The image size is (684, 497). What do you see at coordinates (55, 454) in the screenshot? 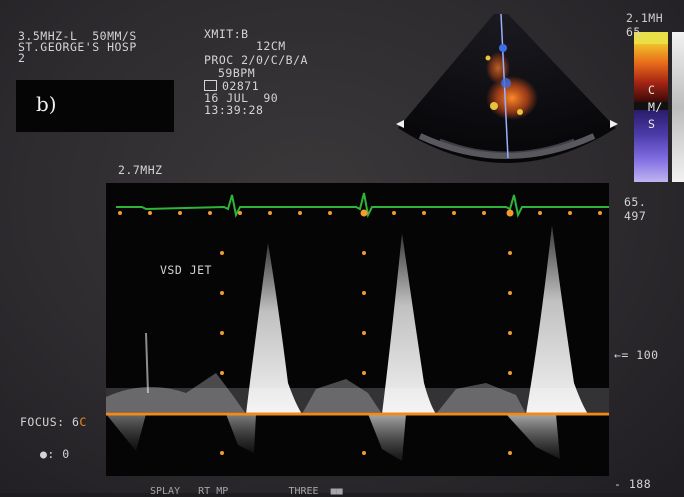
I see `gain-label: ●: 0` at bounding box center [55, 454].